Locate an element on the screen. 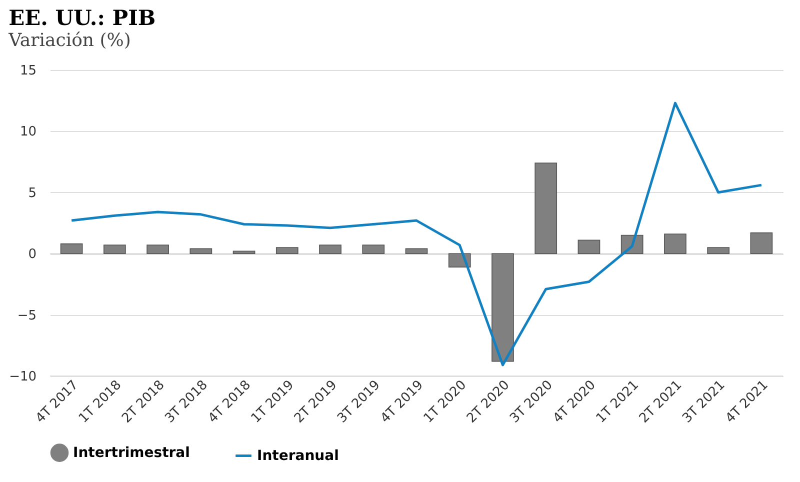  y-tick-label: 15 is located at coordinates (28, 71).